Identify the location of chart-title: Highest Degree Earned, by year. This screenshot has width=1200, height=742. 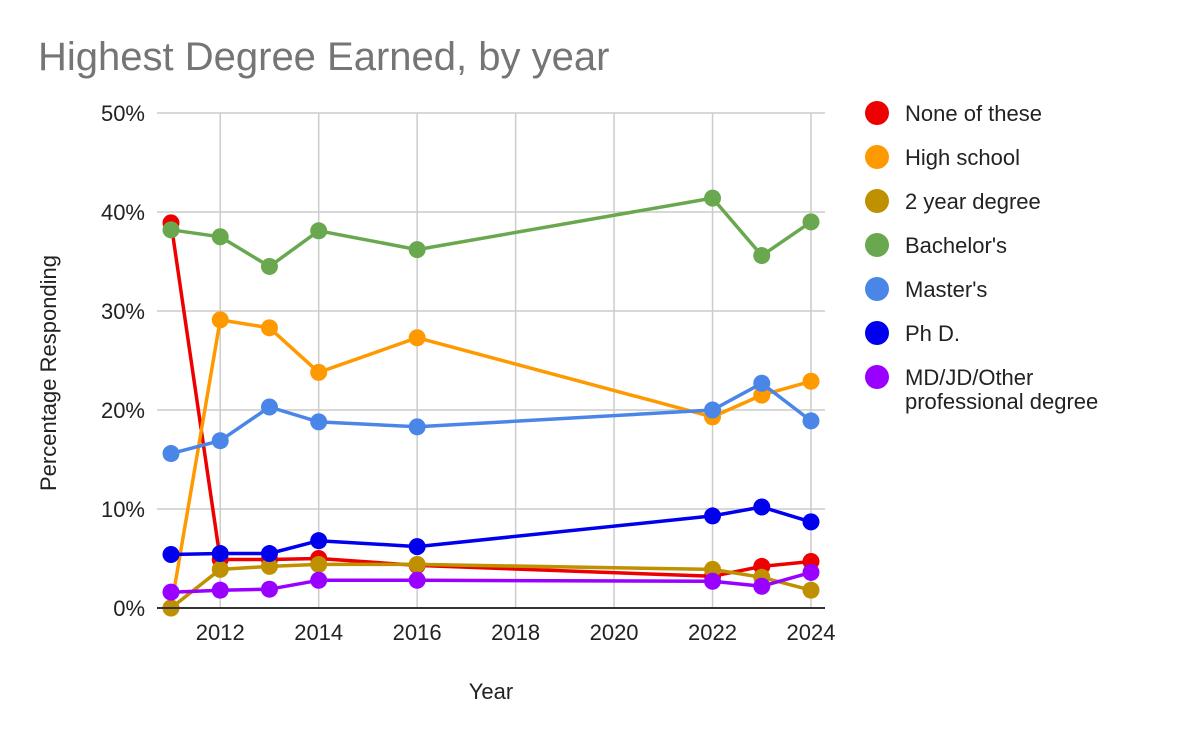
(323, 57).